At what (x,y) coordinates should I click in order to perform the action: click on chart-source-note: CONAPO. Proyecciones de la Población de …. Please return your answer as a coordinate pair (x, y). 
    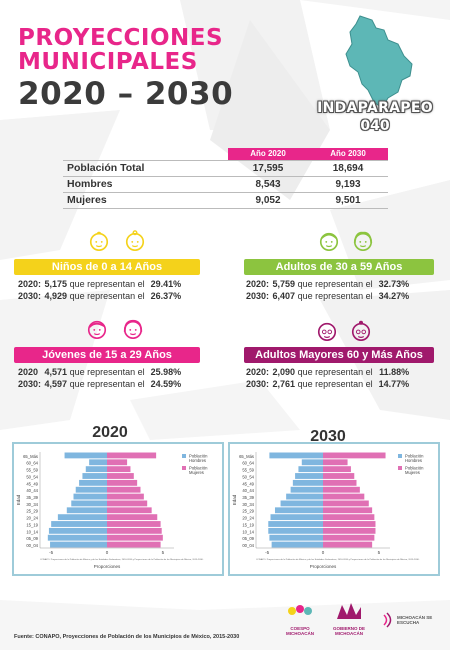
    Looking at the image, I should click on (122, 559).